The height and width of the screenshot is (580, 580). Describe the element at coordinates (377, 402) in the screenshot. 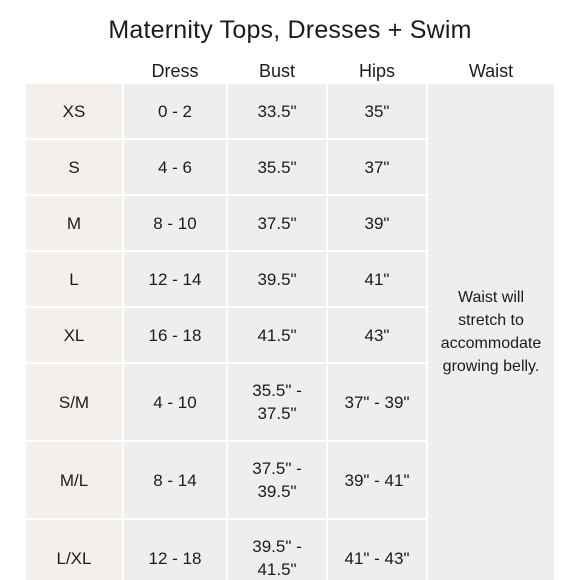

I see `hips-cell: 37" - 39"` at that location.